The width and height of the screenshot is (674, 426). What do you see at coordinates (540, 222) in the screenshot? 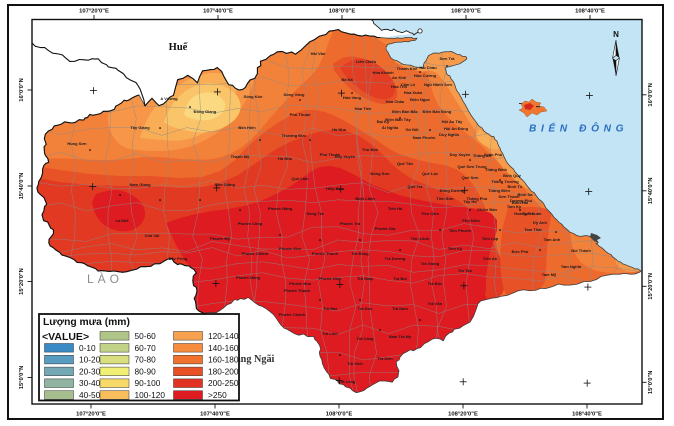
I see `svg-text: Kỳ Anh` at bounding box center [540, 222].